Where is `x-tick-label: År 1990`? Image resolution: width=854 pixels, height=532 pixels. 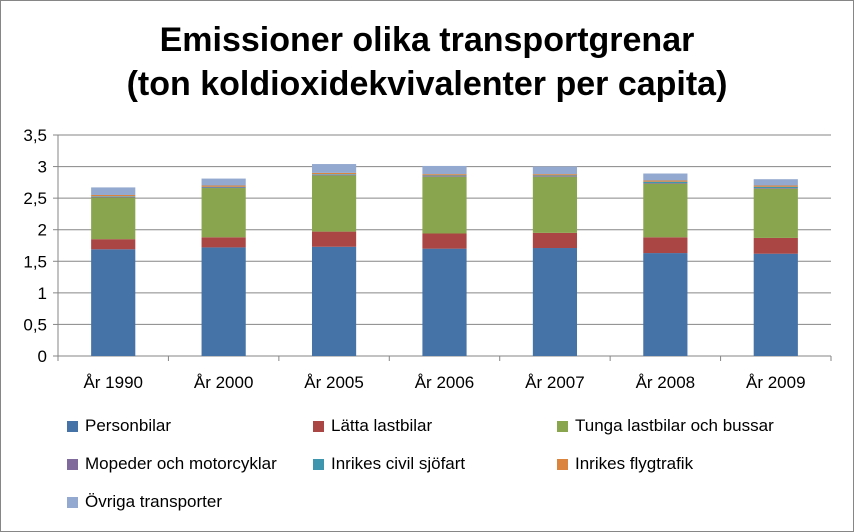 x-tick-label: År 1990 is located at coordinates (113, 382).